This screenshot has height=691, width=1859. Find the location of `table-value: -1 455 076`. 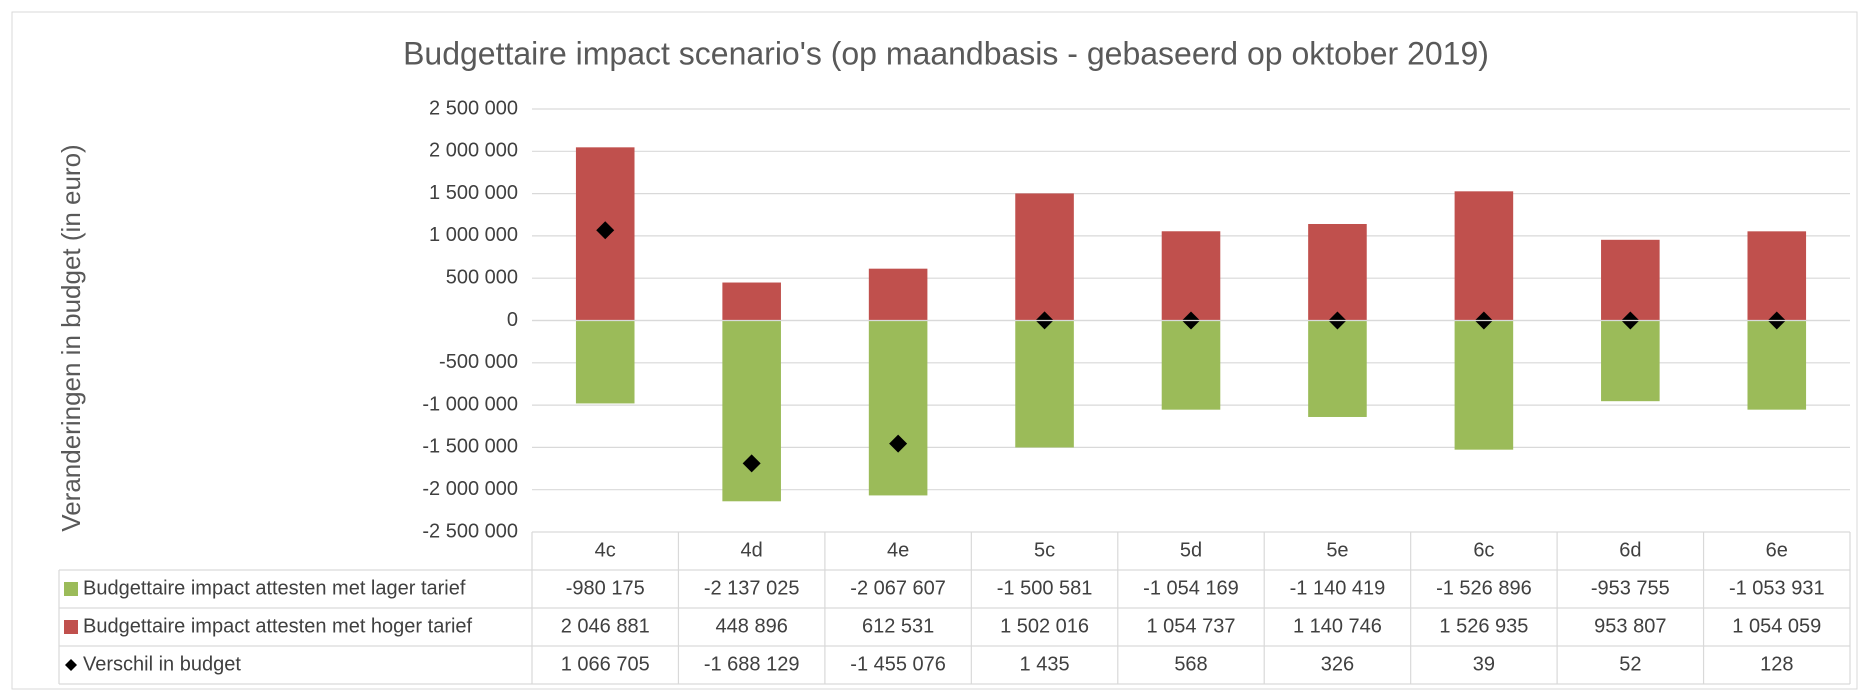

table-value: -1 455 076 is located at coordinates (898, 664).